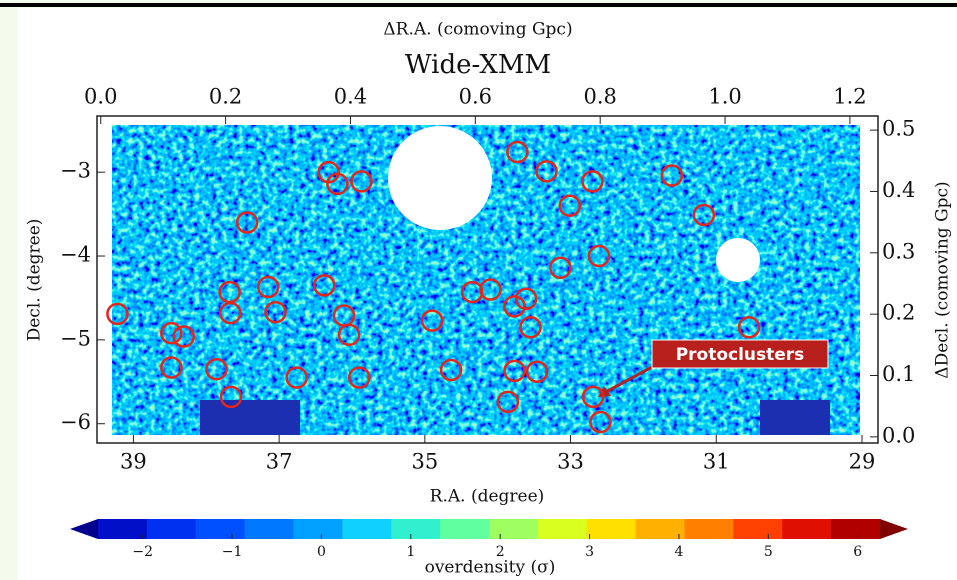 This screenshot has width=957, height=580. Describe the element at coordinates (225, 97) in the screenshot. I see `x2-tick-label: 0.2` at that location.